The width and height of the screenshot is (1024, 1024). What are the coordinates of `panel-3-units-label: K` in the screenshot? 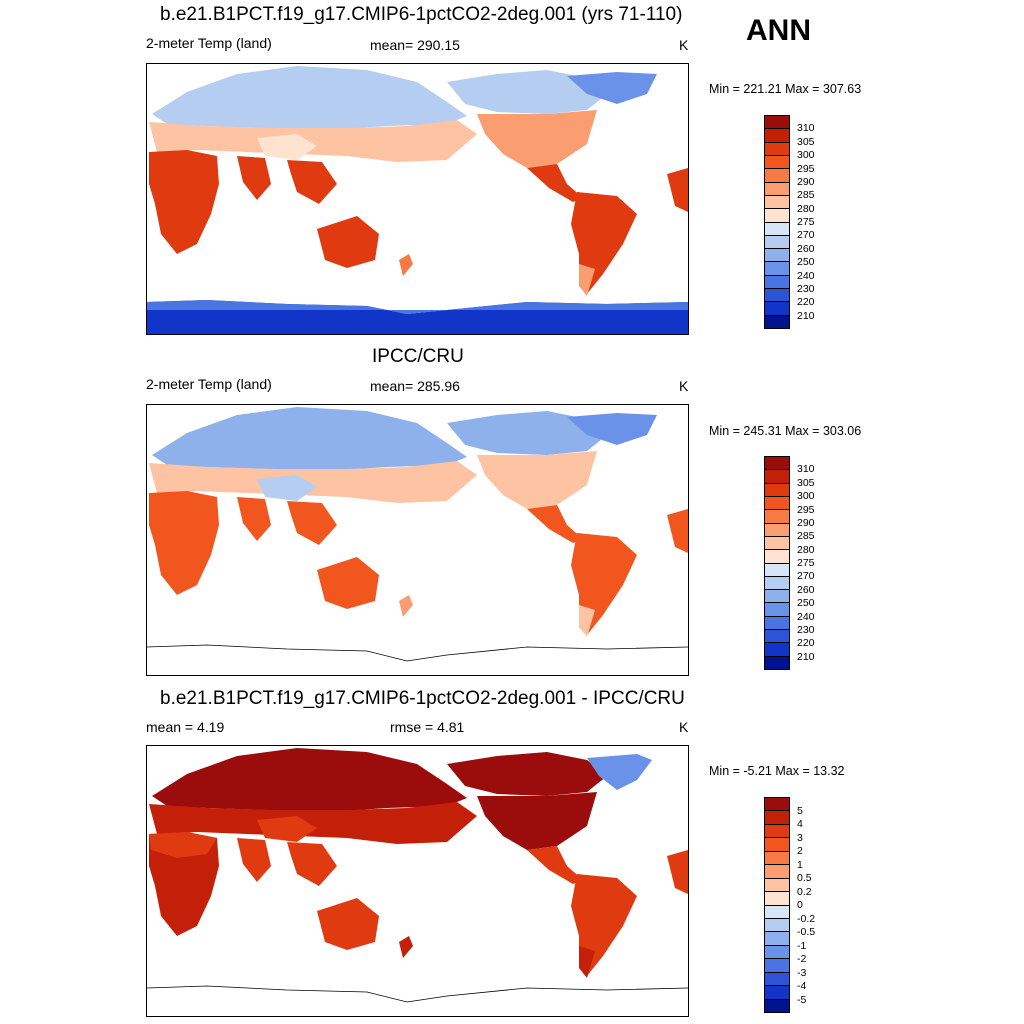 It's located at (684, 727).